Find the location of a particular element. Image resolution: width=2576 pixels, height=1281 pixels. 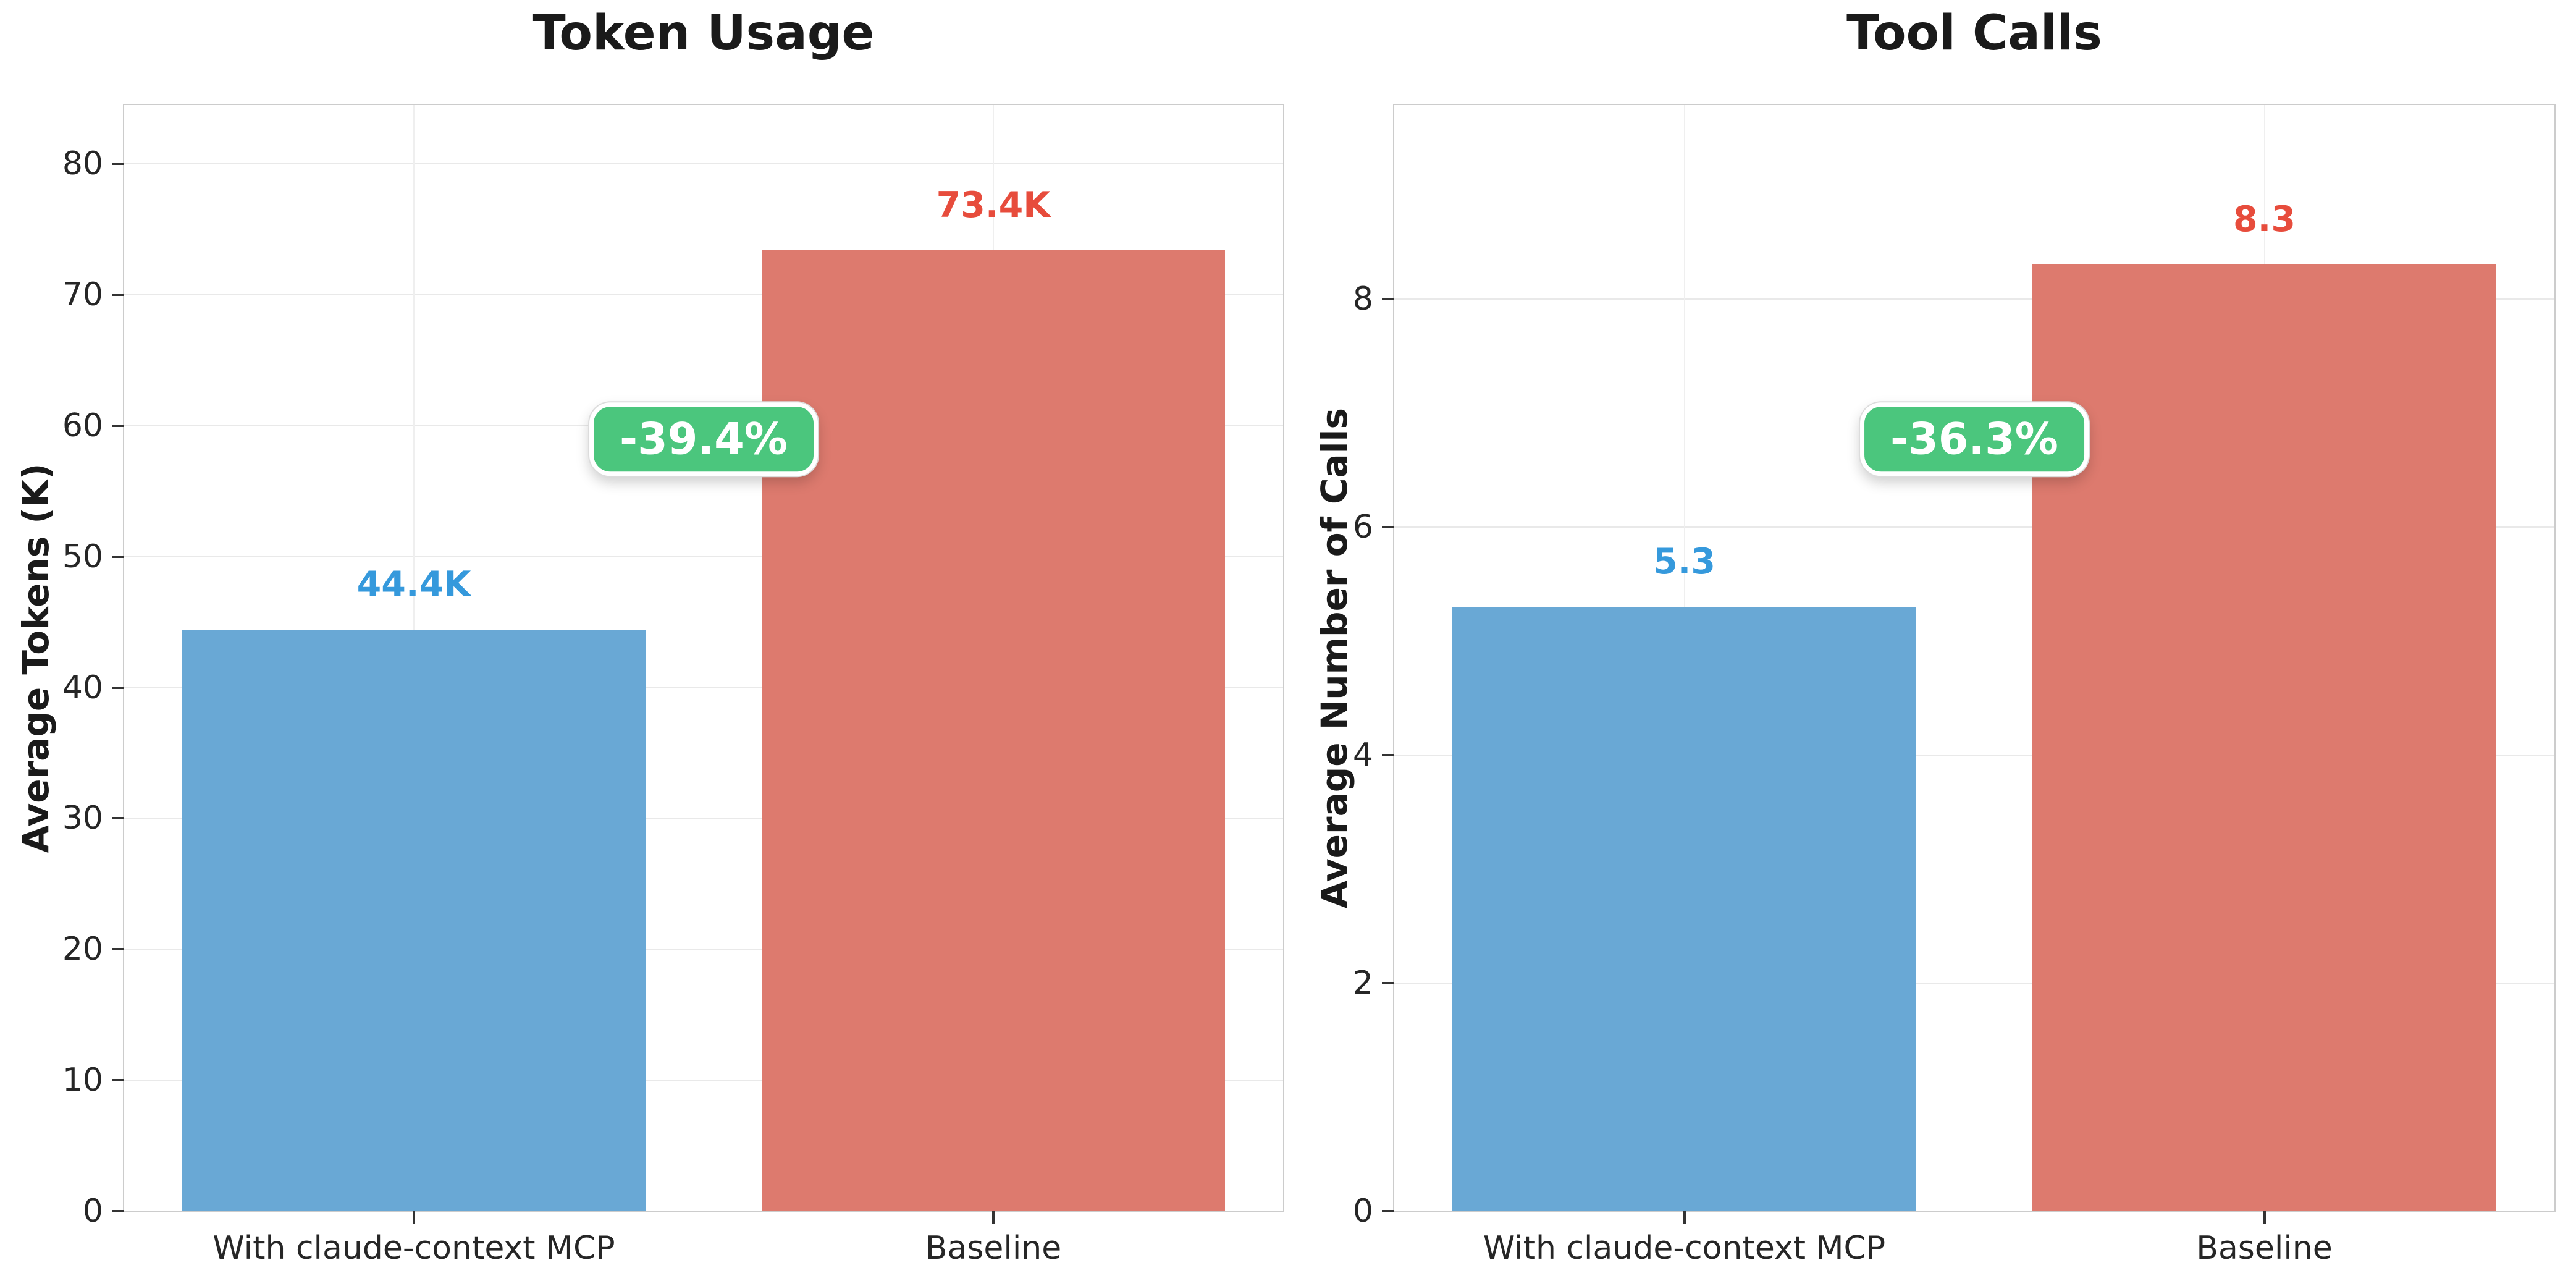

right-chart-title: Tool Calls is located at coordinates (1974, 33).